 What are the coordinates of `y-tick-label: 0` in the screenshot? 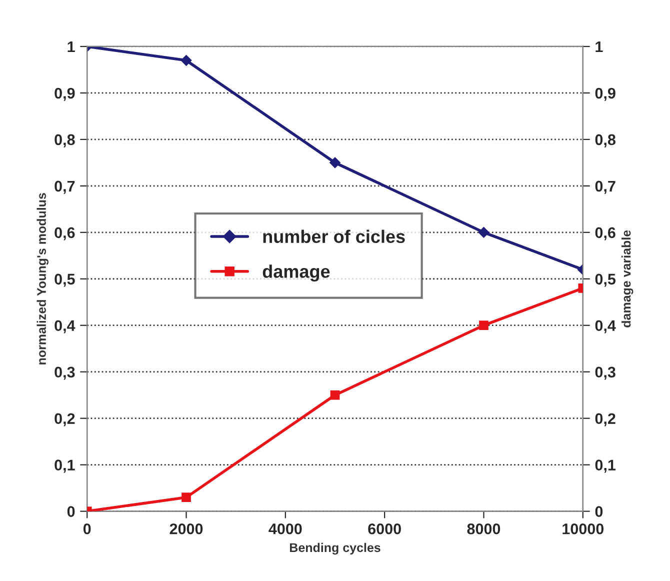 It's located at (71, 511).